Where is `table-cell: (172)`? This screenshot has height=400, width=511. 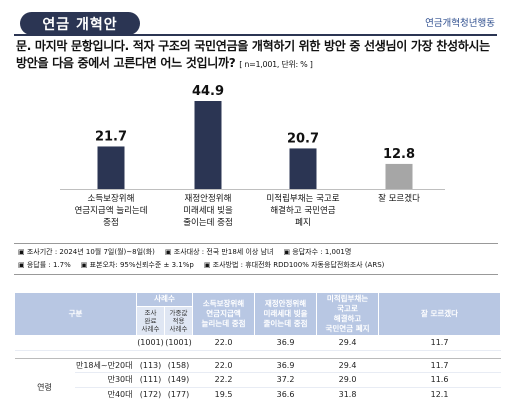 table-cell: (172) is located at coordinates (150, 393).